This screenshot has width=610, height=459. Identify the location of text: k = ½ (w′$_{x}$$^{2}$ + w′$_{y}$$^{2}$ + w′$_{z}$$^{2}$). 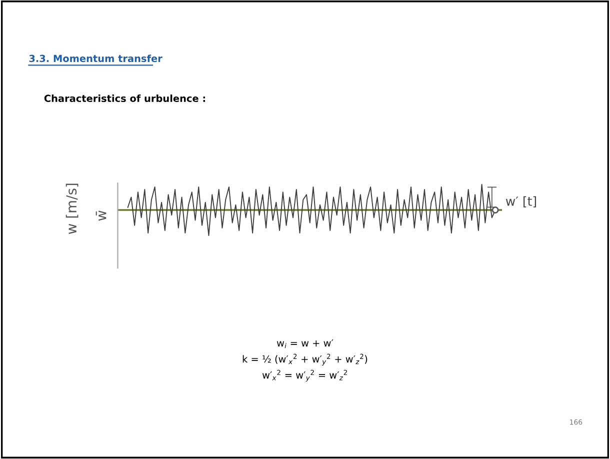
(305, 360).